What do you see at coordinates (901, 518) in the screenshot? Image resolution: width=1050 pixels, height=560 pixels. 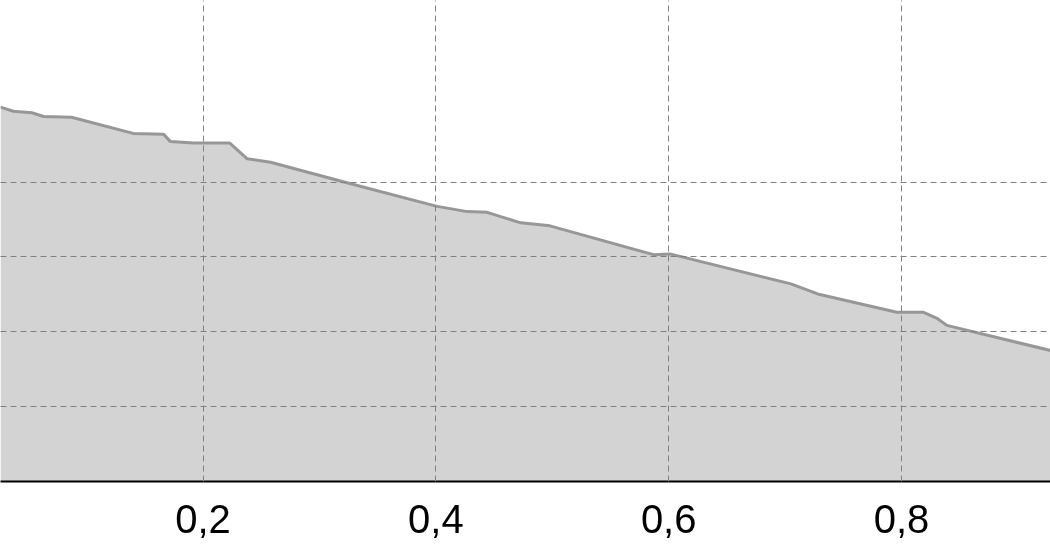 I see `x-tick-label: 0,8` at bounding box center [901, 518].